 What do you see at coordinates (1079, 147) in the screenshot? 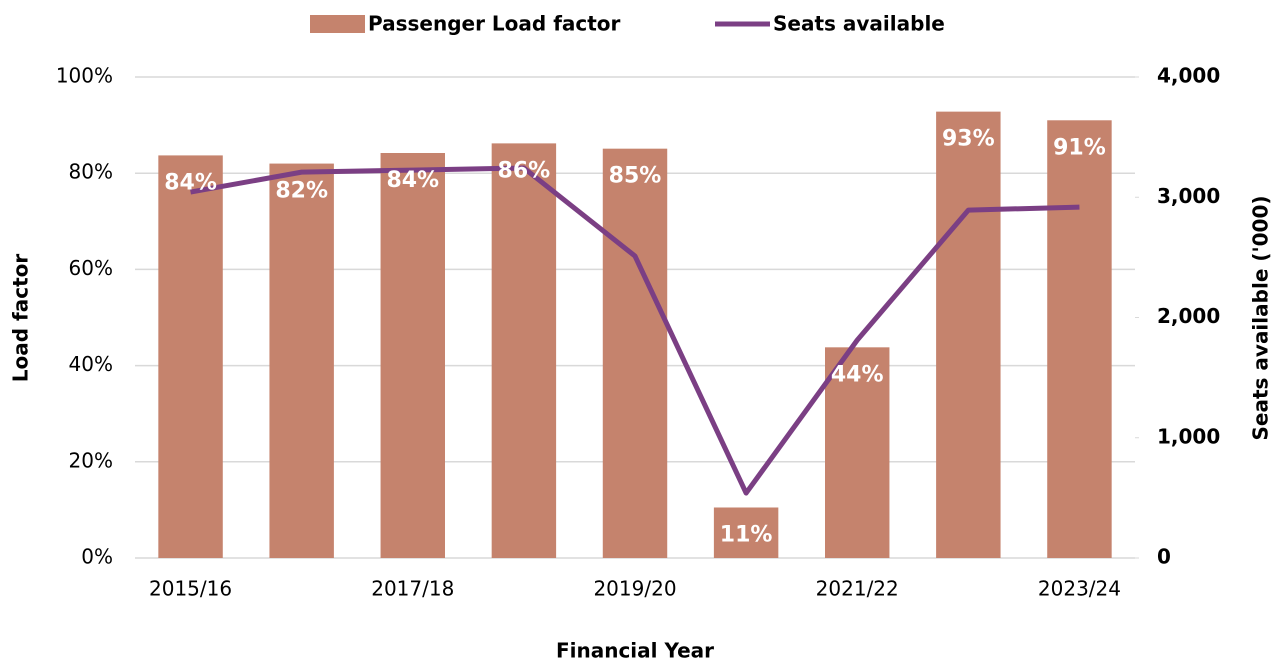
I see `data-label: 91%` at bounding box center [1079, 147].